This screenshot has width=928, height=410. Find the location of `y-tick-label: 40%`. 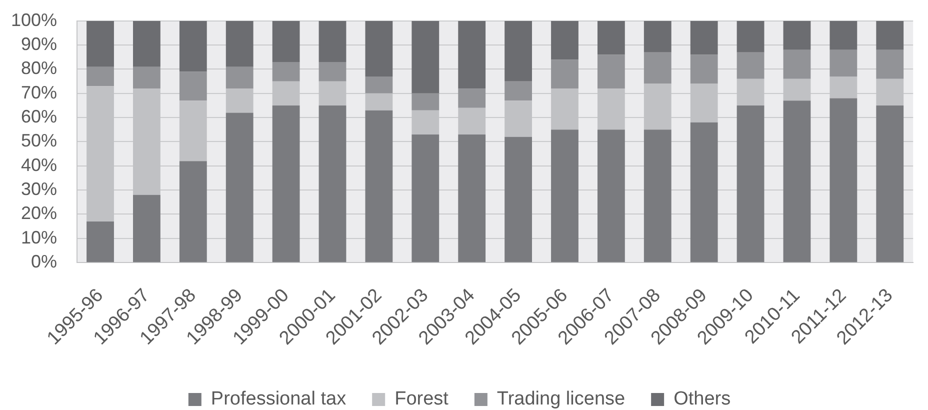

y-tick-label: 40% is located at coordinates (39, 164).